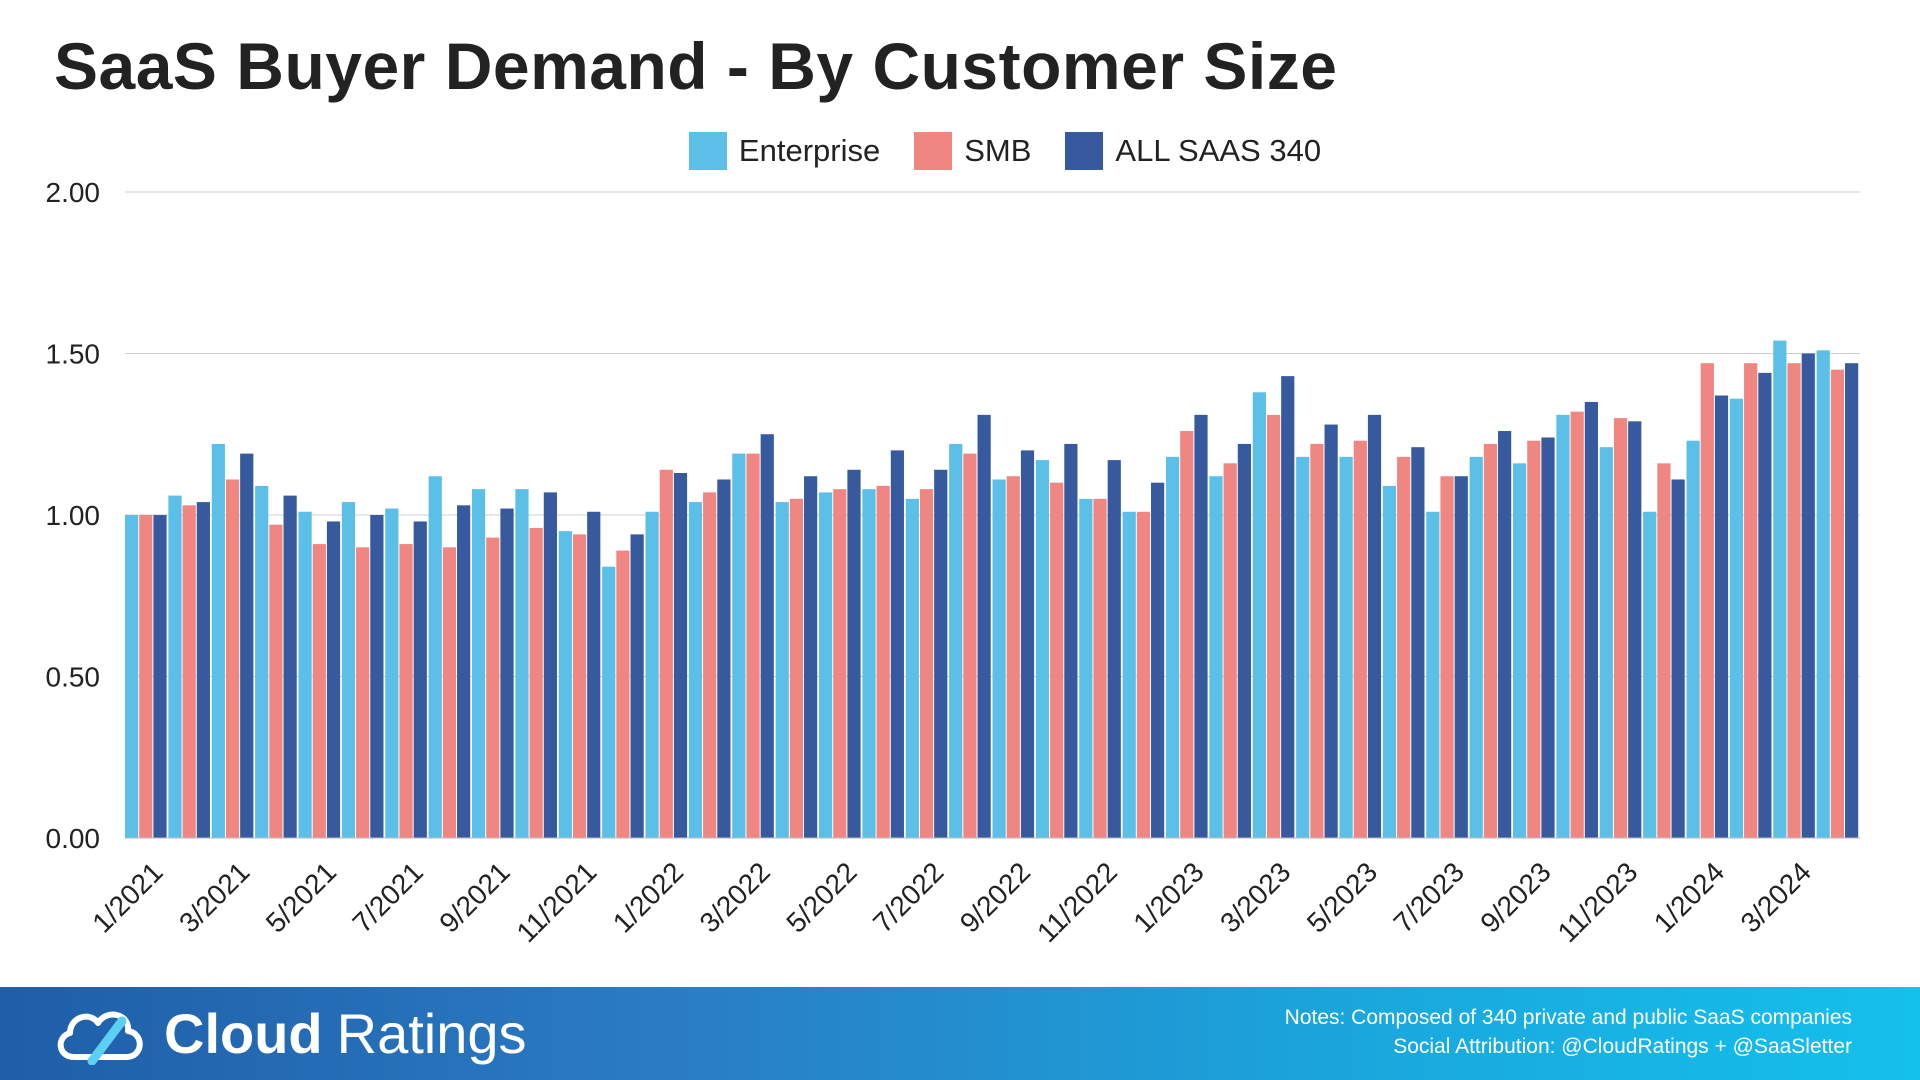 This screenshot has width=1920, height=1080. What do you see at coordinates (1218, 150) in the screenshot?
I see `legend-label: ALL SAAS 340` at bounding box center [1218, 150].